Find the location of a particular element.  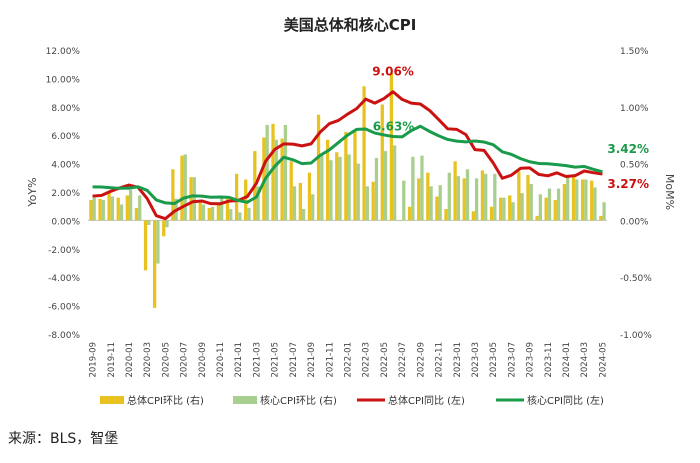

x-tick-label: 2021-01 is located at coordinates (239, 360).